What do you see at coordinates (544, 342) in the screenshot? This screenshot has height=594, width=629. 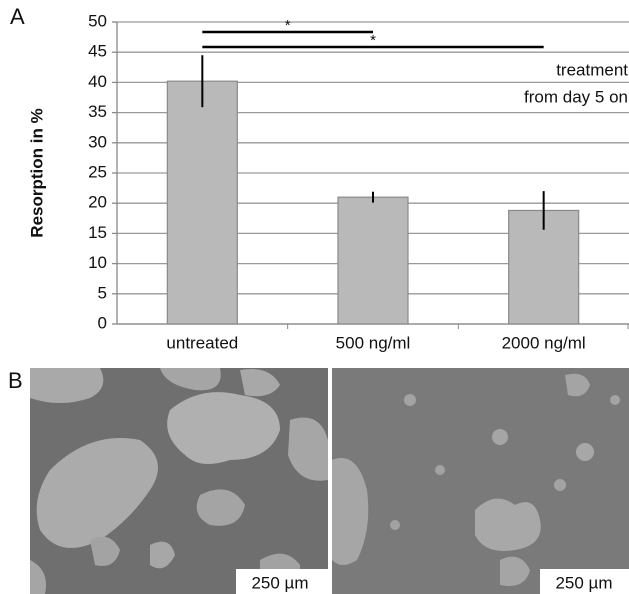 I see `x-tick-label: 2000 ng/ml` at bounding box center [544, 342].